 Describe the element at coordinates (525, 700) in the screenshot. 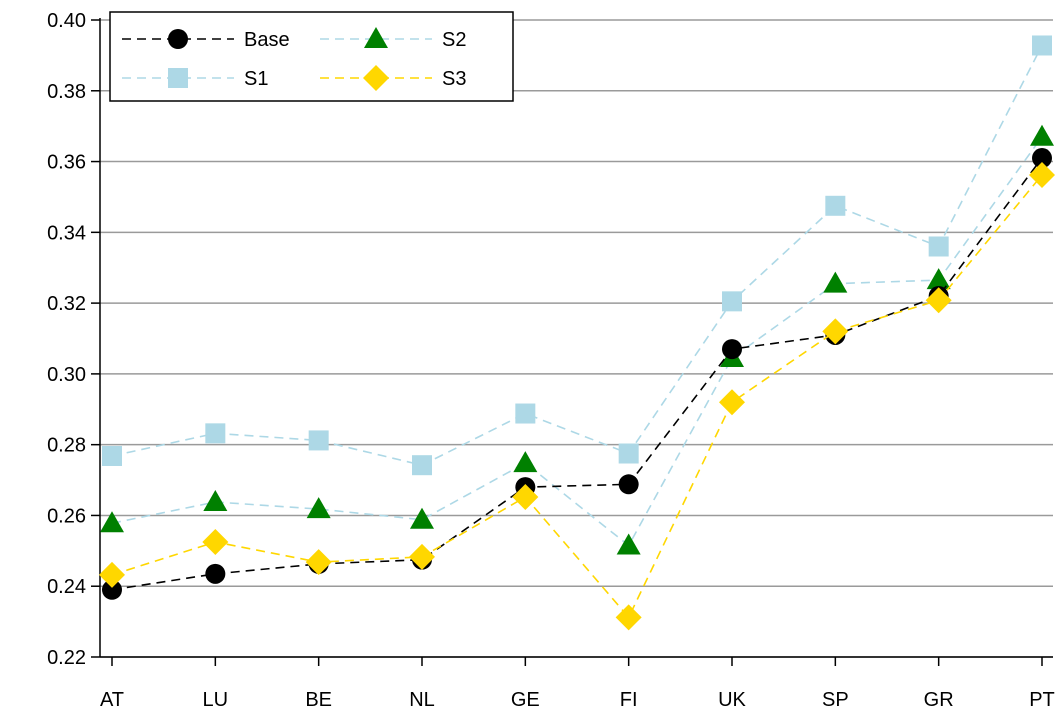

I see `x-tick-label: GE` at that location.